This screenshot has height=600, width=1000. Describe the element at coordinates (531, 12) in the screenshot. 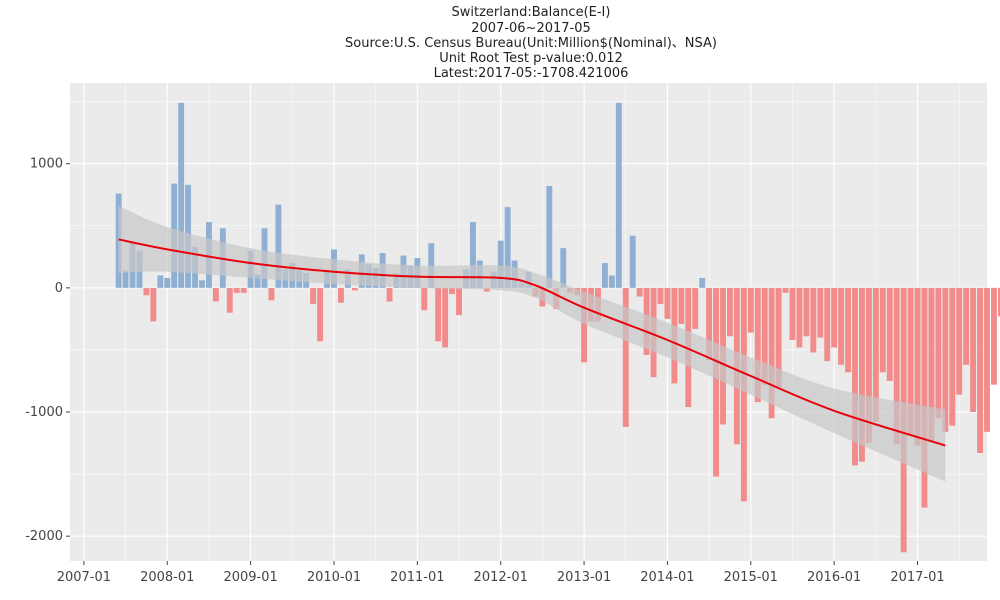

I see `title-line-1: Switzerland:Balance(E-I)` at that location.